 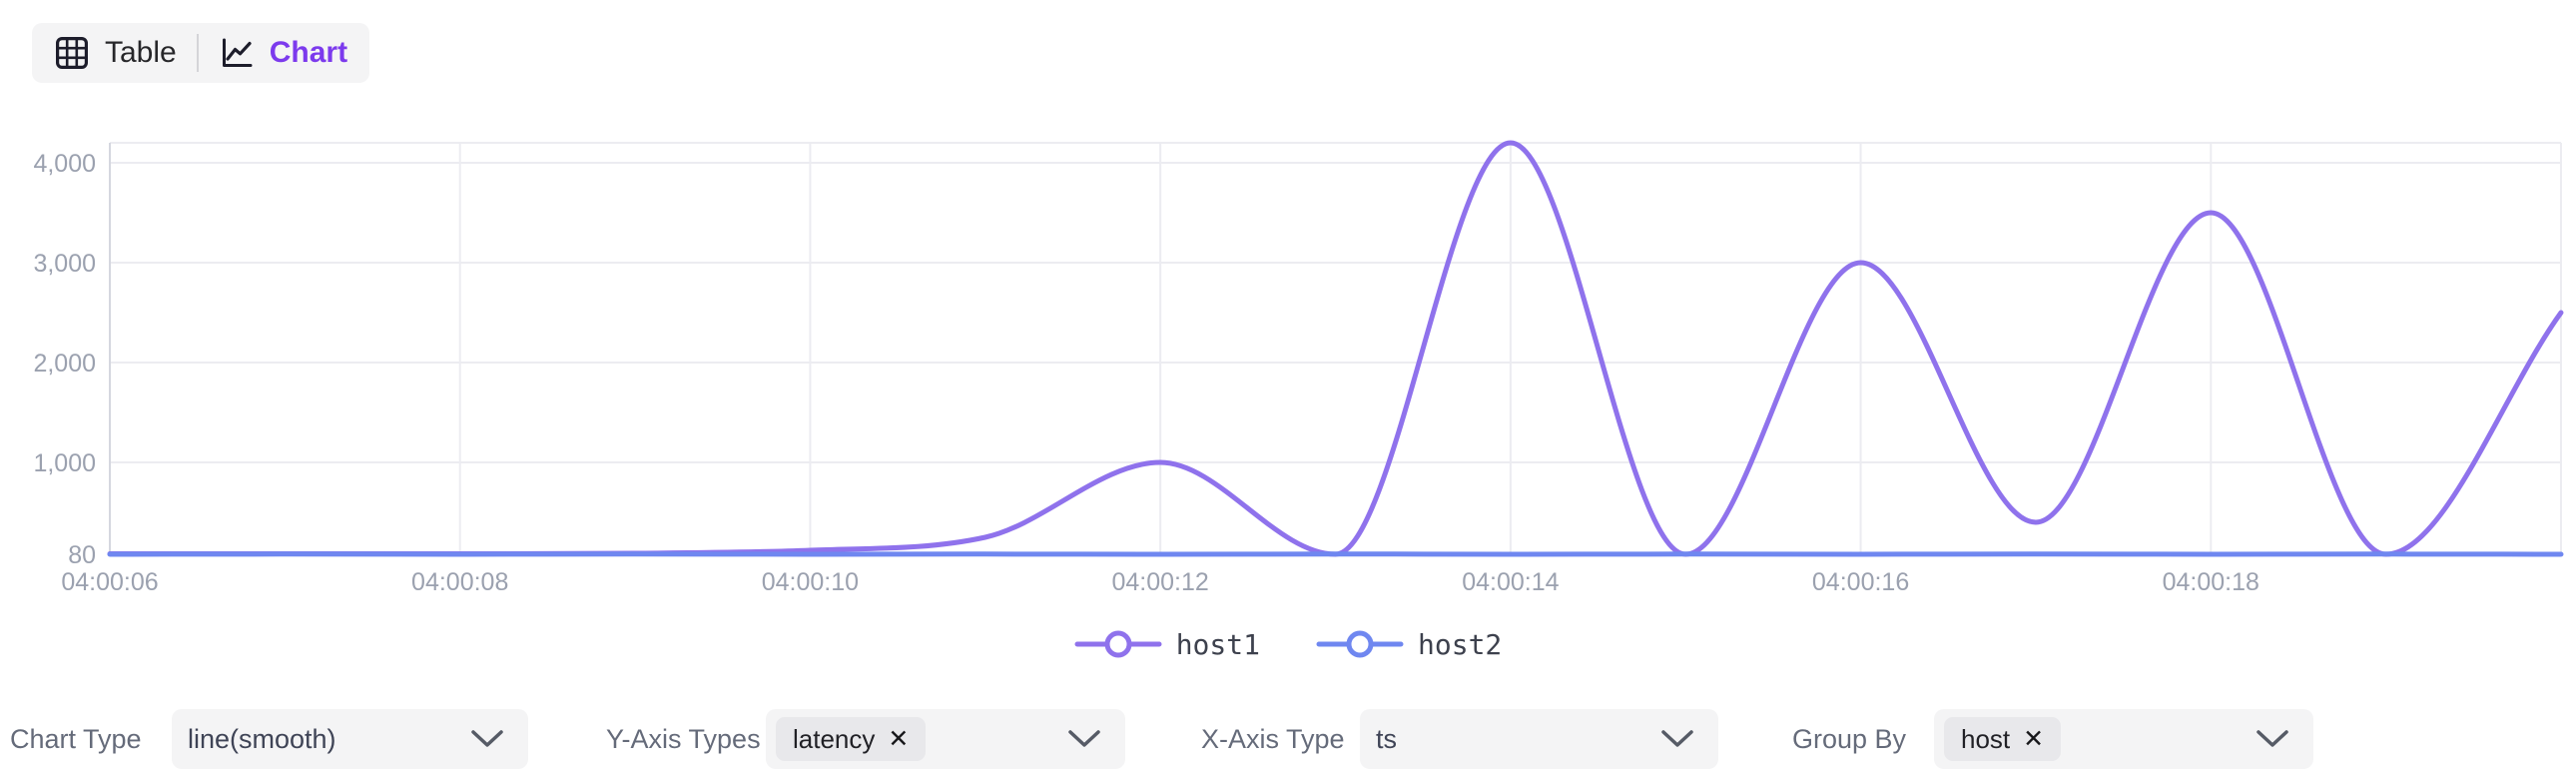 What do you see at coordinates (1986, 738) in the screenshot?
I see `group-by-tag-label: host` at bounding box center [1986, 738].